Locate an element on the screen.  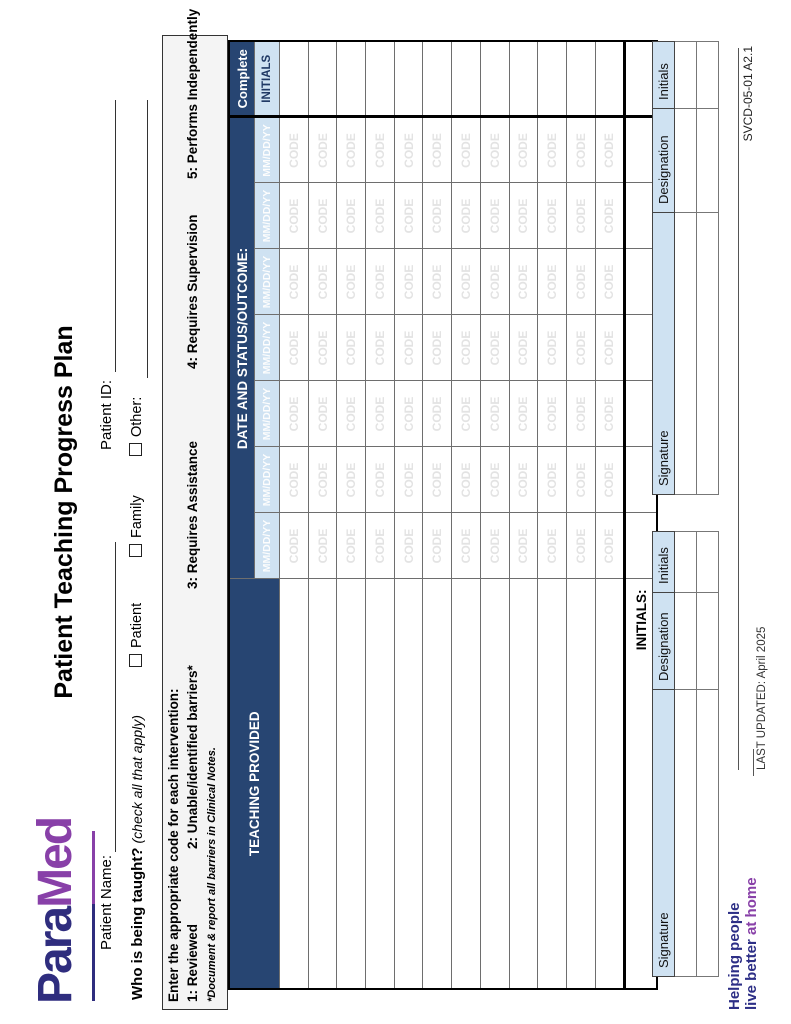
other-input-line is located at coordinates (139, 239).